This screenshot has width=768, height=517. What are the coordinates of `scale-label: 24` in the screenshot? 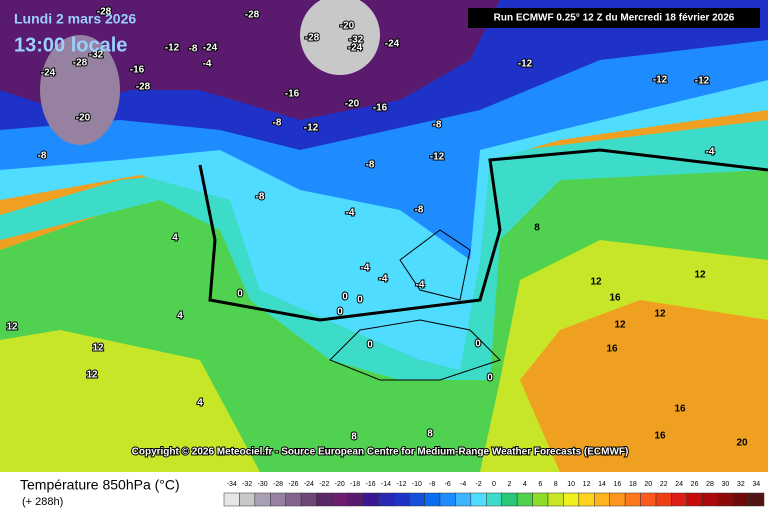 It's located at (679, 484).